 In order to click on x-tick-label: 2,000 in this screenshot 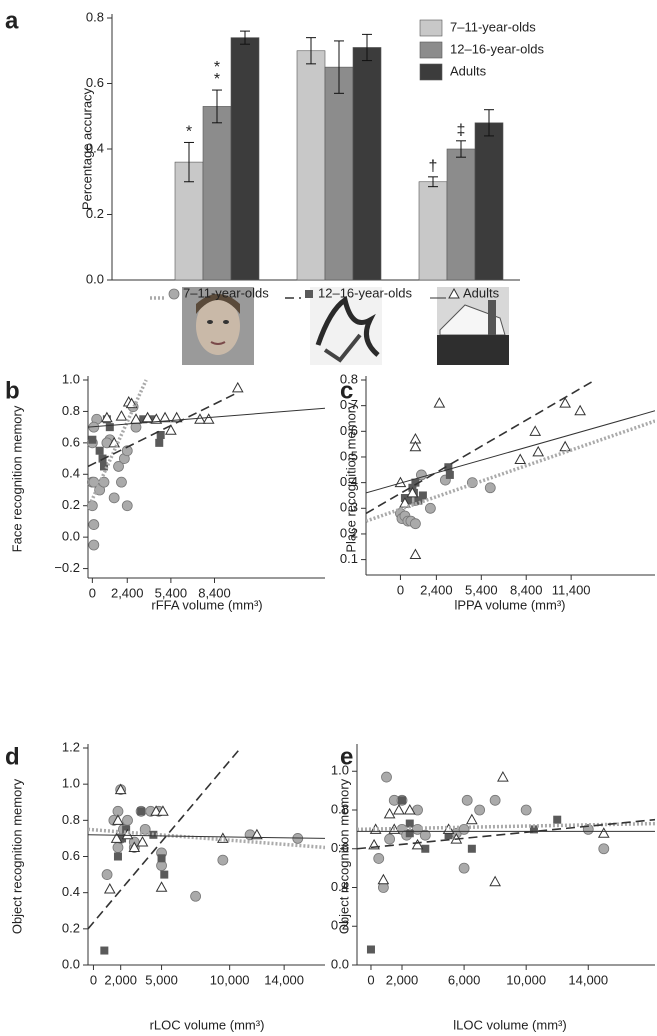, I will do `click(120, 979)`.